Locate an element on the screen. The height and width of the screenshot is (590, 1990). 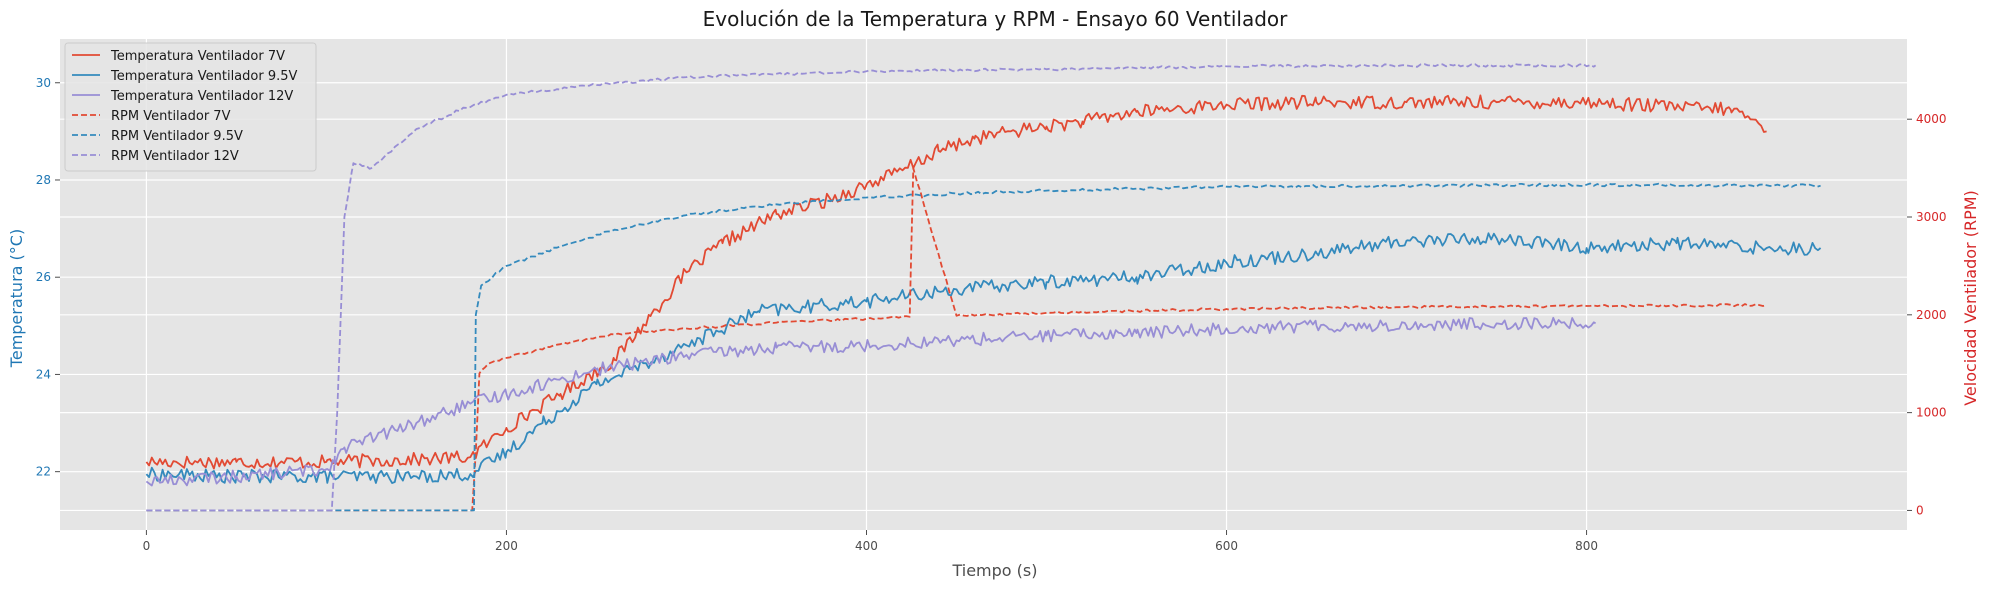
legend-label: Temperatura Ventilador 12V is located at coordinates (201, 96).